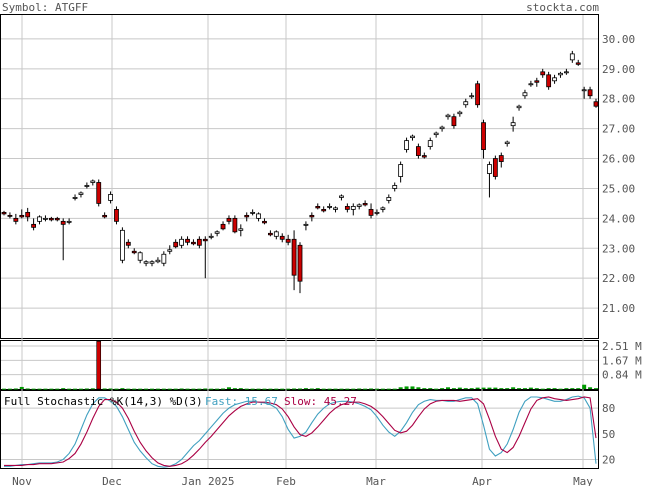 This screenshot has height=490, width=655. I want to click on symbol-label: Symbol: ATGFF, so click(45, 7).